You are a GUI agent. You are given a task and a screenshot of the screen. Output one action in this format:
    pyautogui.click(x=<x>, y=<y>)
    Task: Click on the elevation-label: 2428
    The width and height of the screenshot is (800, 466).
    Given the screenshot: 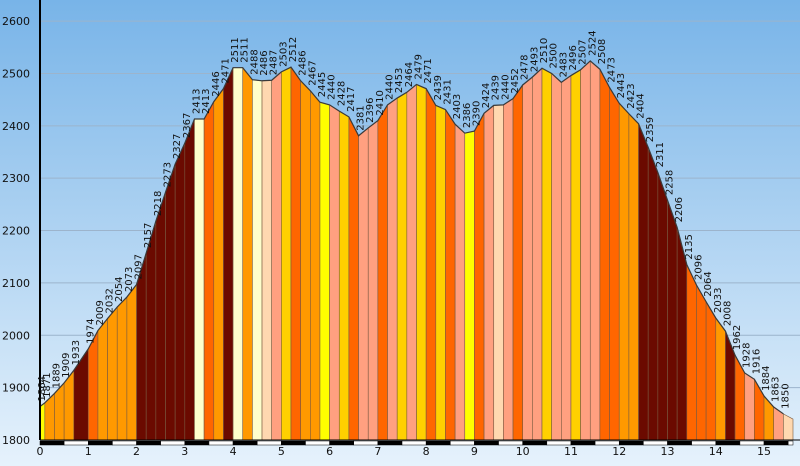 What is the action you would take?
    pyautogui.click(x=341, y=93)
    